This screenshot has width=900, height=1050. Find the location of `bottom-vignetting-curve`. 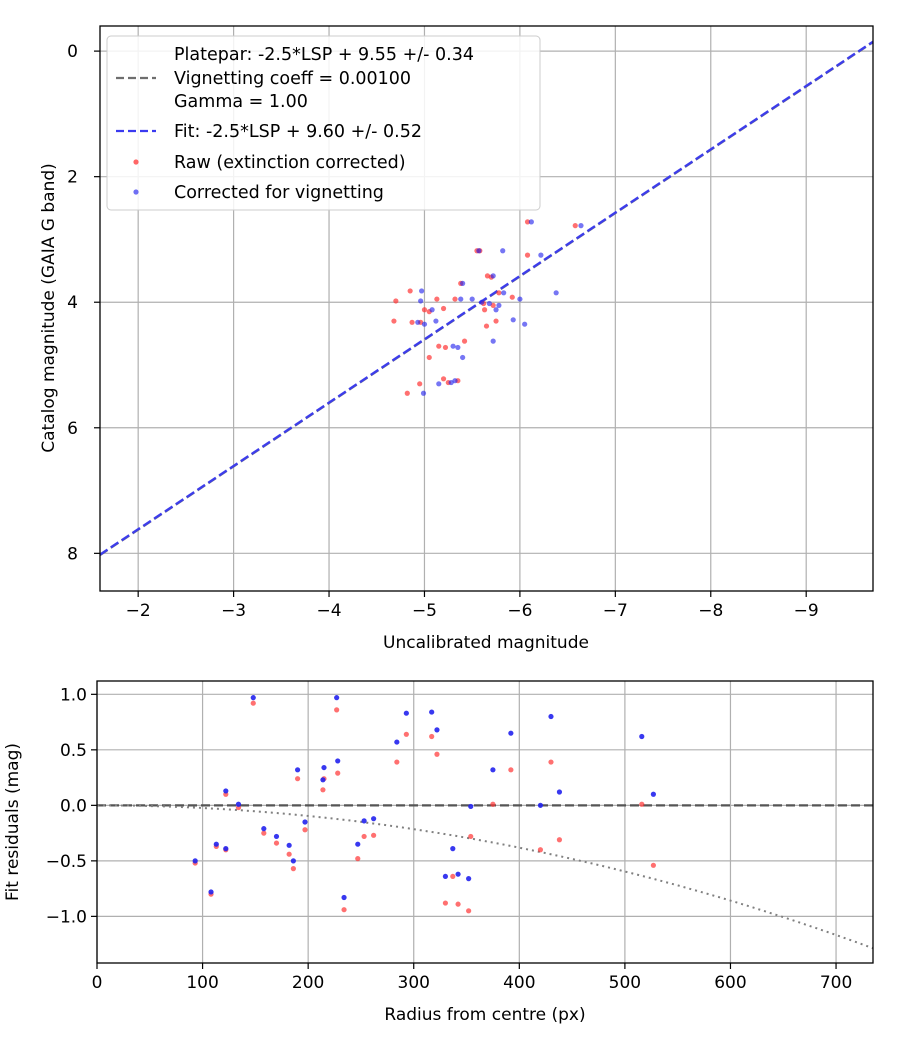

bottom-vignetting-curve is located at coordinates (485, 877).